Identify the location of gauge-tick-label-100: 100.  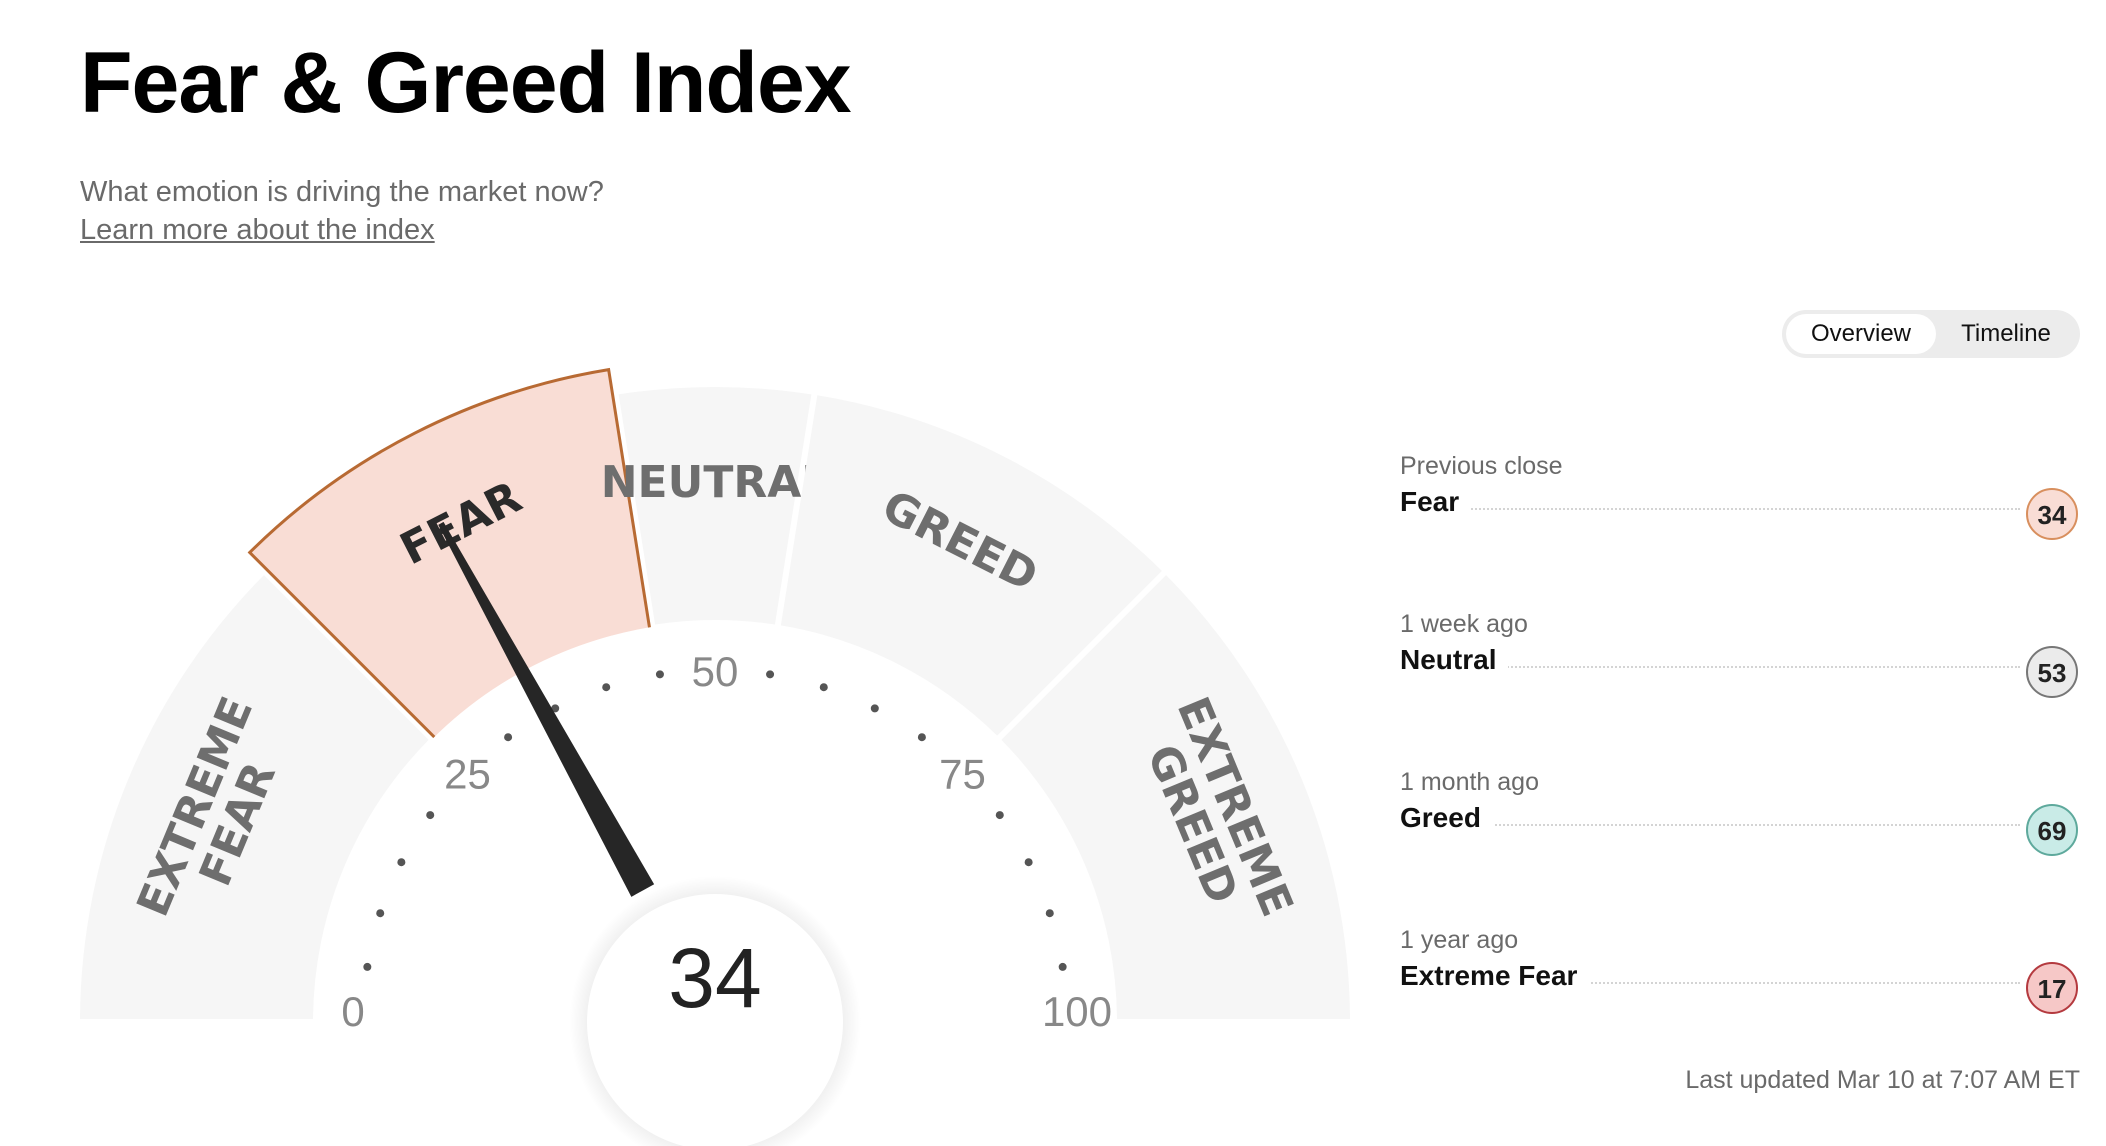
(1077, 1011).